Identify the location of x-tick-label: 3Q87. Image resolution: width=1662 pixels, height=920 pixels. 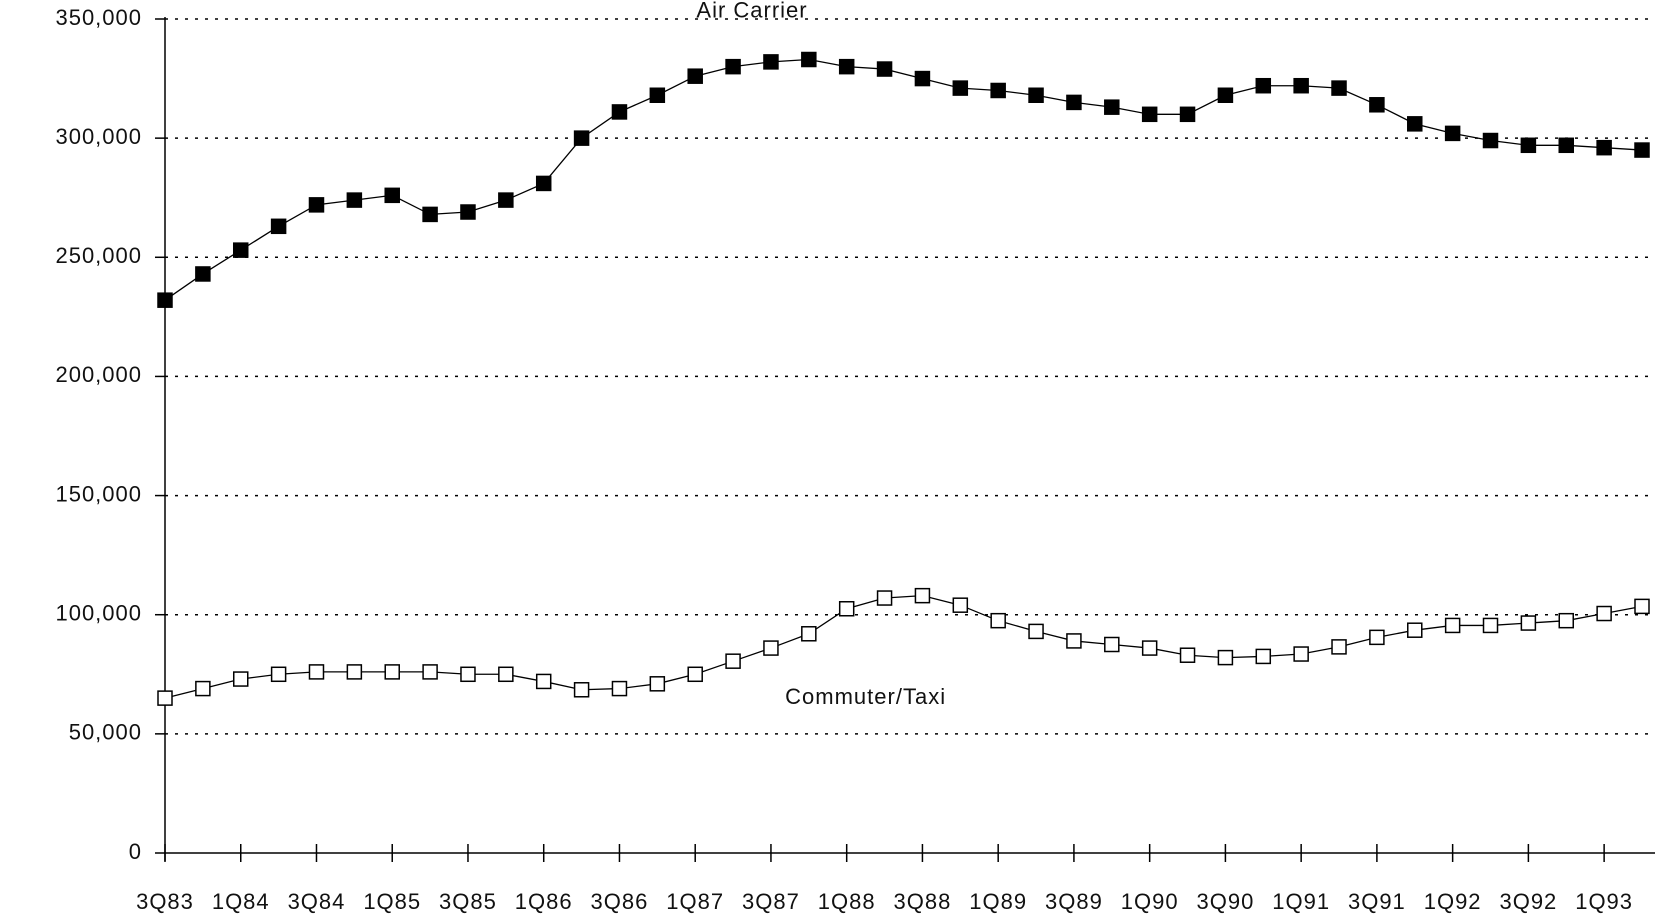
(771, 901).